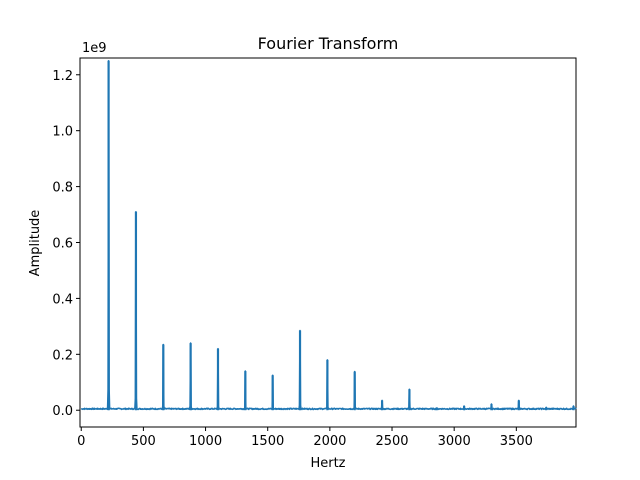 This screenshot has height=480, width=640. I want to click on chart-title: Fourier Transform, so click(328, 43).